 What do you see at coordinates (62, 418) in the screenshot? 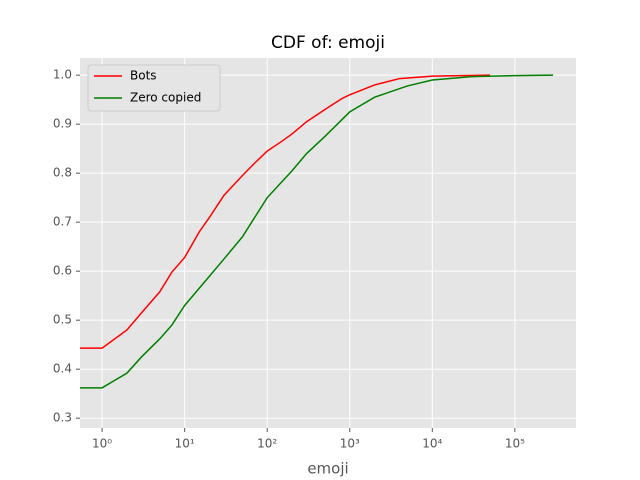
I see `y-tick-label: 0.3` at bounding box center [62, 418].